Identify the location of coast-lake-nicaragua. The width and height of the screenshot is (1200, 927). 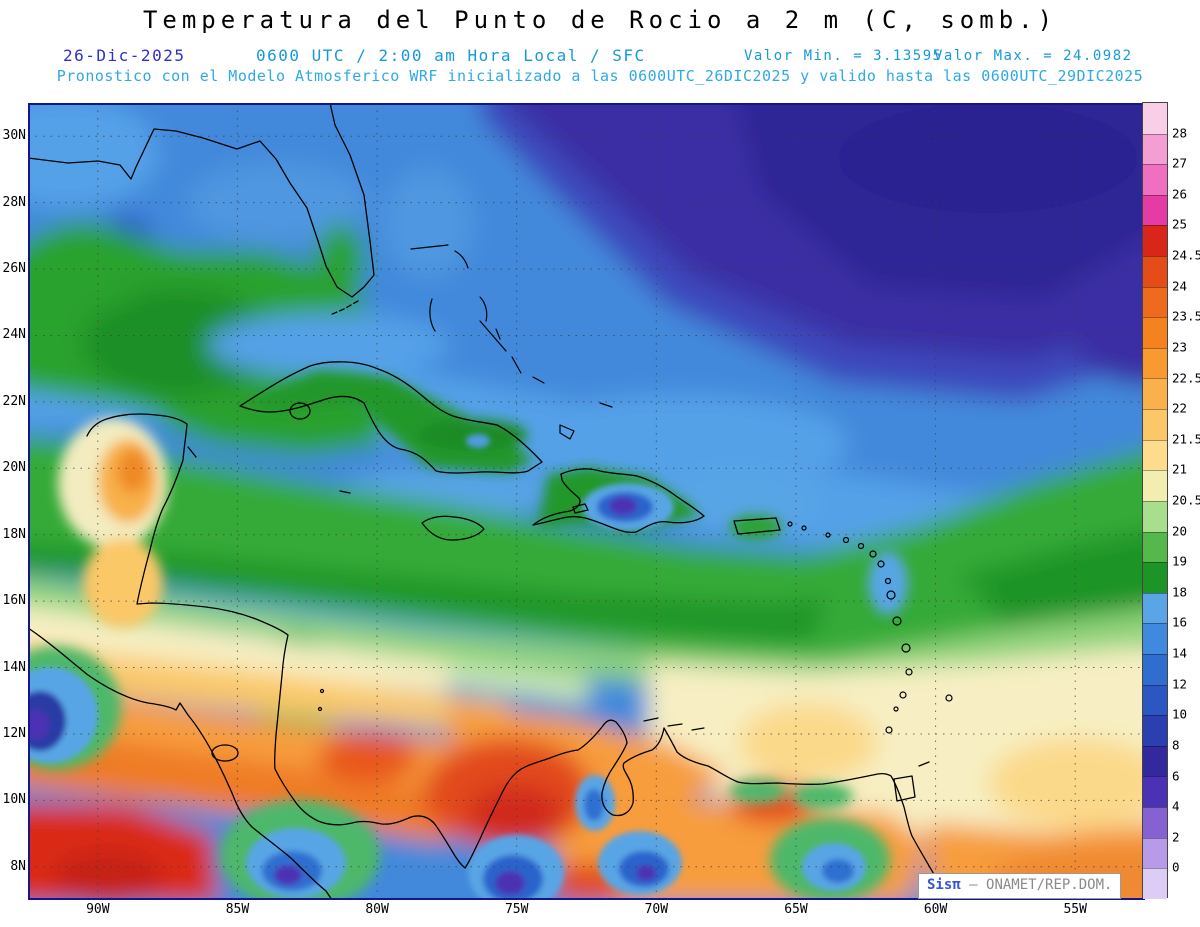
(225, 753).